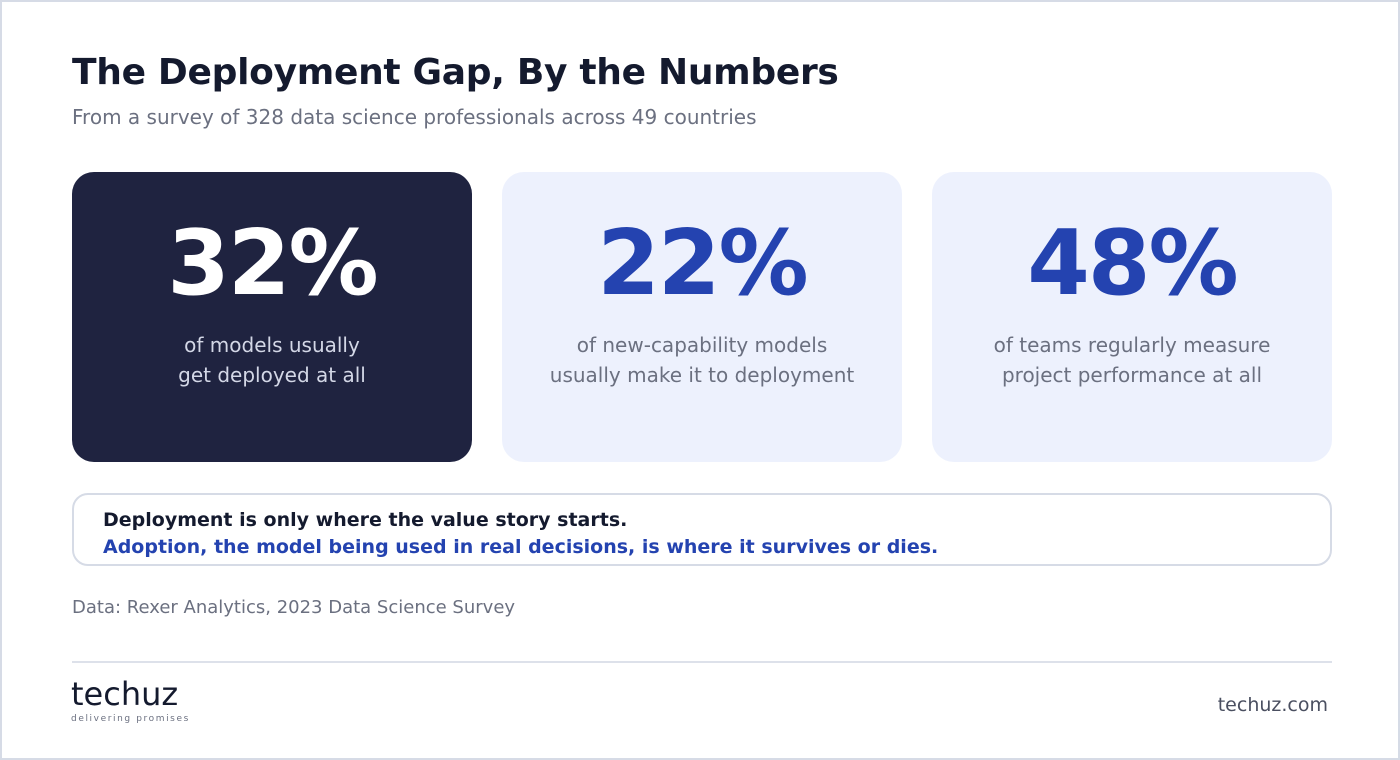 The width and height of the screenshot is (1400, 760). I want to click on stat-description-line: of new-capability models, so click(702, 345).